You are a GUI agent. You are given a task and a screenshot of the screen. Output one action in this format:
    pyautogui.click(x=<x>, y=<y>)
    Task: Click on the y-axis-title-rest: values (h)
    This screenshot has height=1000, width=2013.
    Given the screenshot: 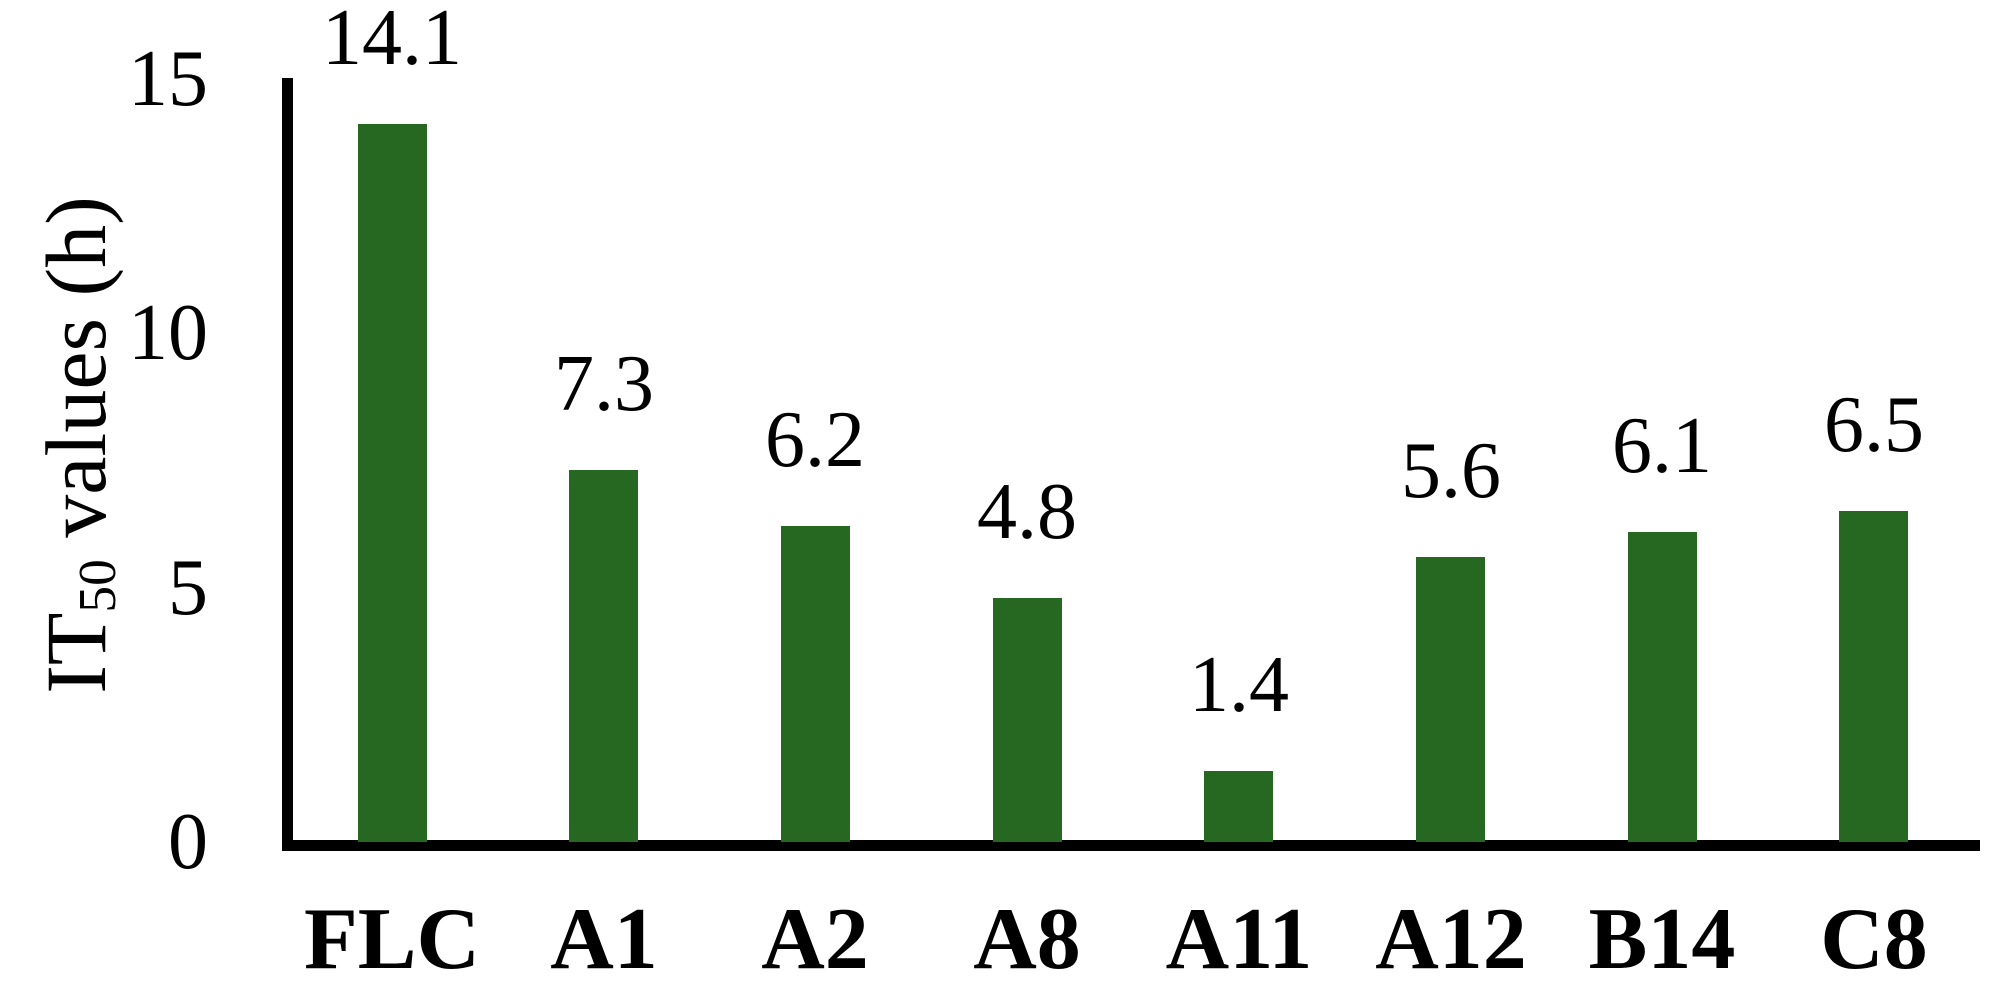 What is the action you would take?
    pyautogui.click(x=76, y=378)
    